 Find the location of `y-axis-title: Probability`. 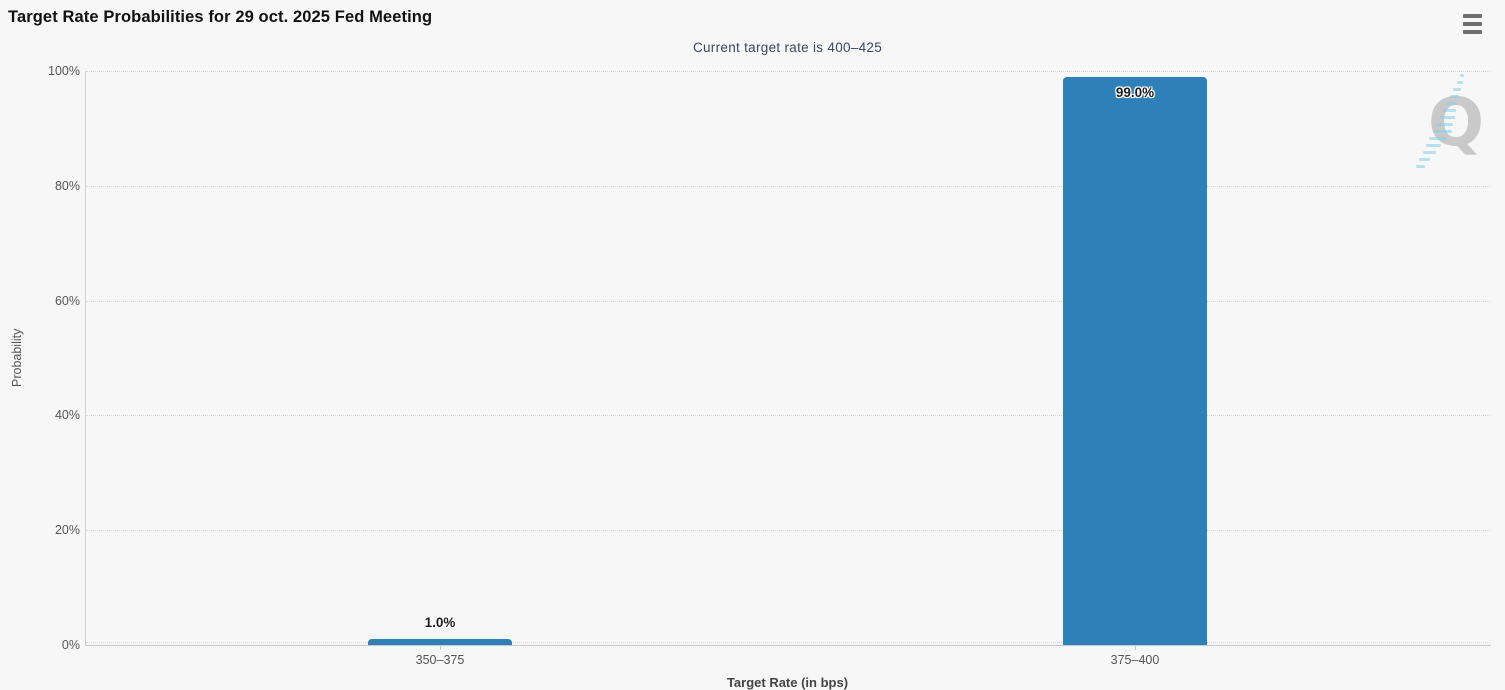

y-axis-title: Probability is located at coordinates (17, 358).